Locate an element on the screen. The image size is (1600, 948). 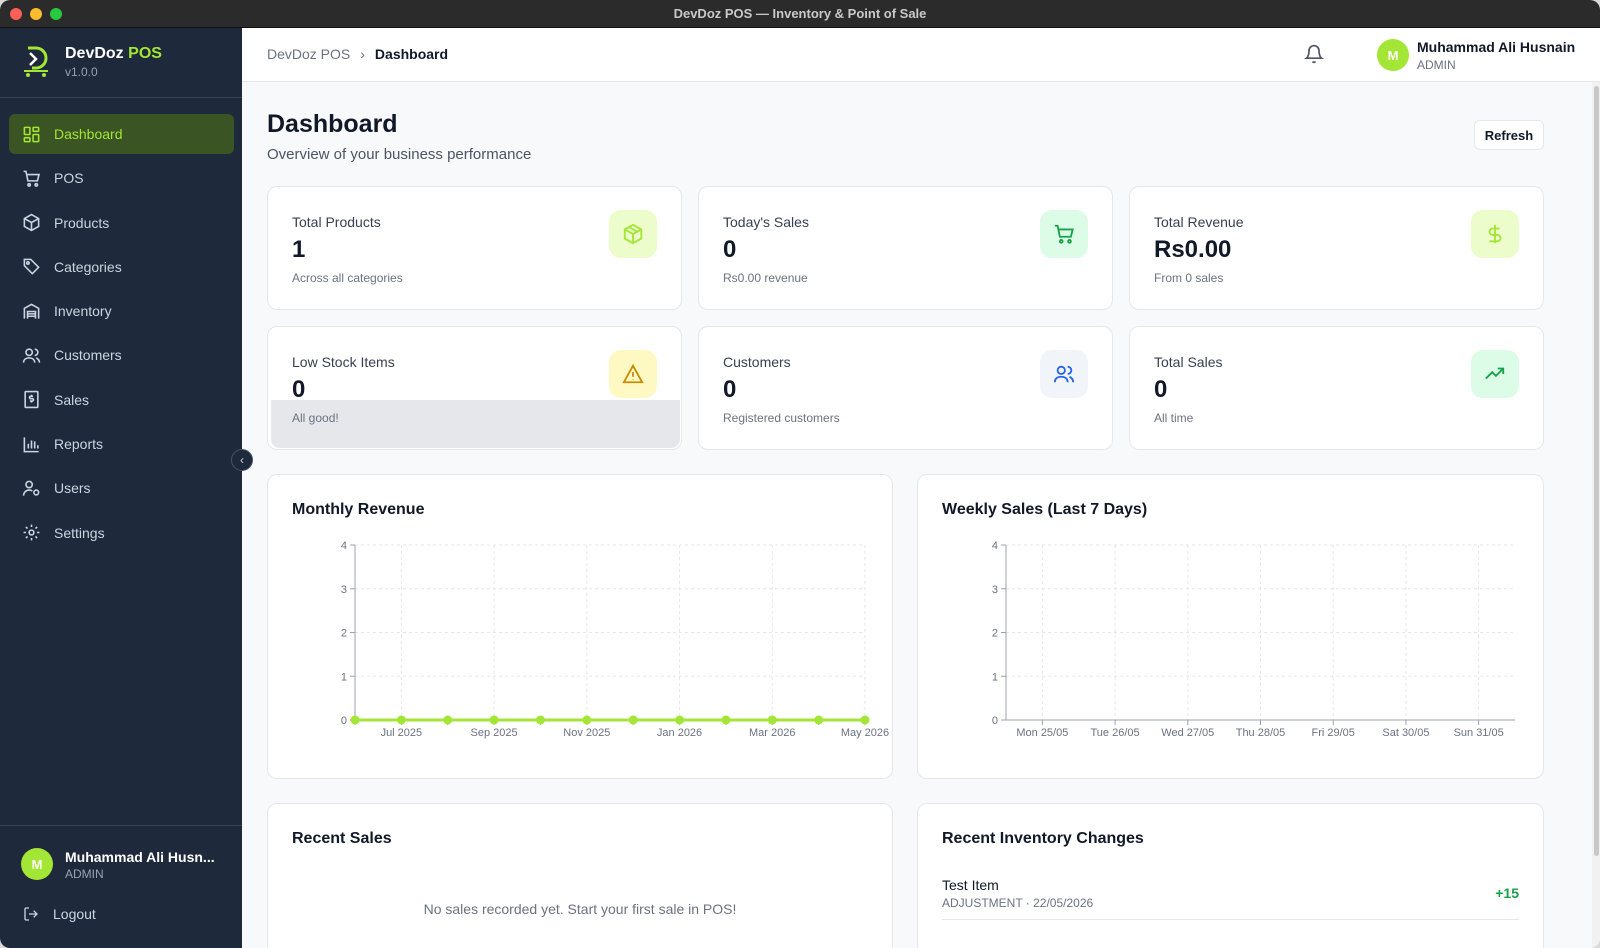
sidebar-item-categories: Categories is located at coordinates (121, 267).